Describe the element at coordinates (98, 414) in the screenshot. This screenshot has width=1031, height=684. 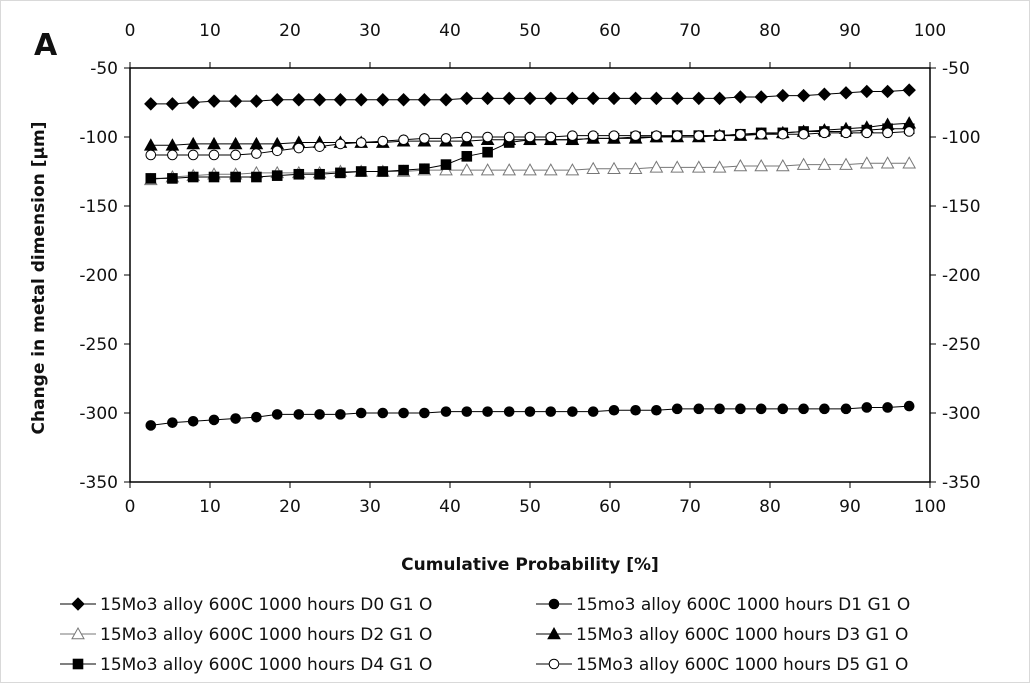
I see `y-tick-label-left: -300` at that location.